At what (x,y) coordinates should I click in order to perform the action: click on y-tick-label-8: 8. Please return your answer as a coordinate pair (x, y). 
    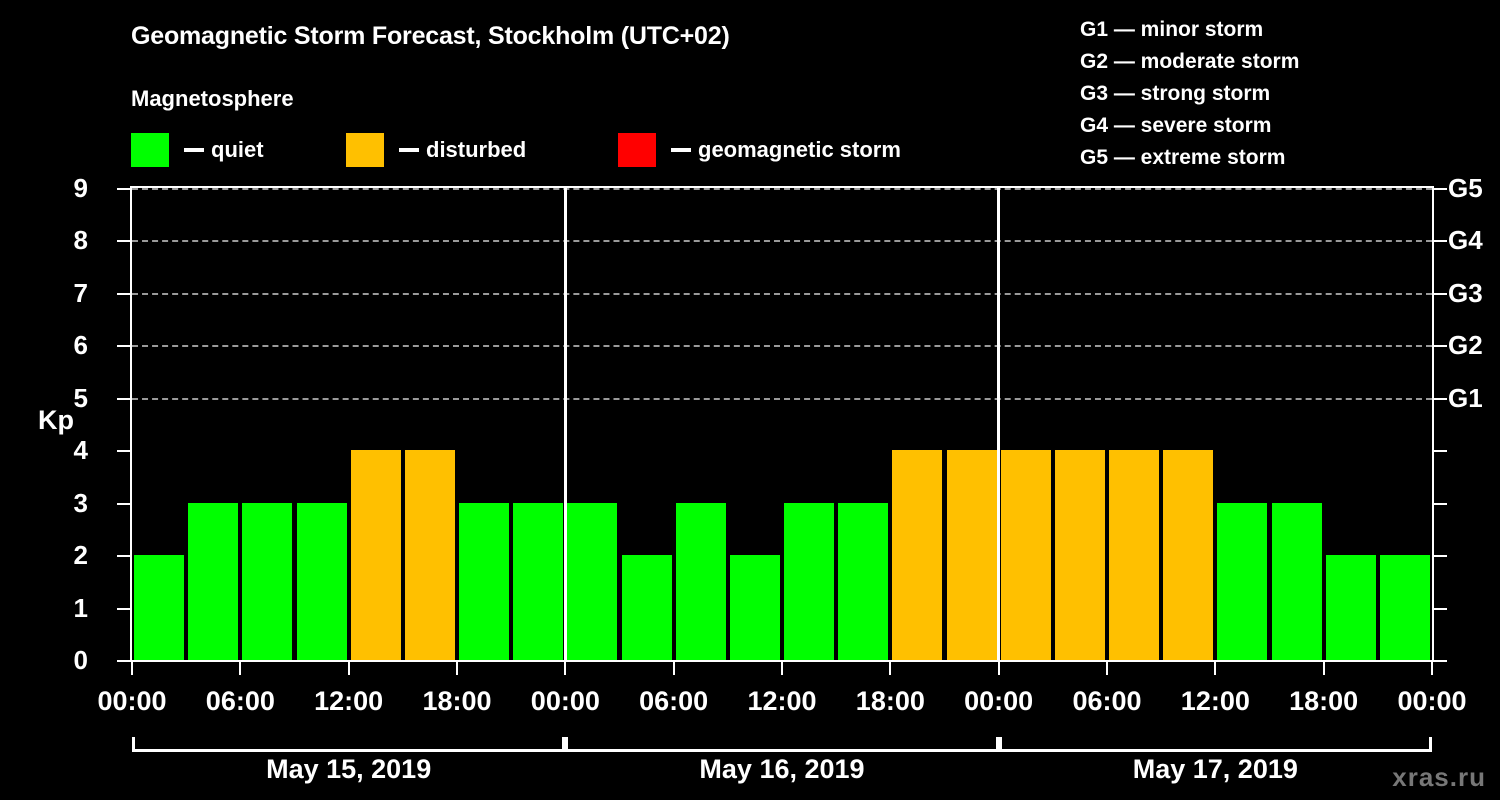
    Looking at the image, I should click on (80, 240).